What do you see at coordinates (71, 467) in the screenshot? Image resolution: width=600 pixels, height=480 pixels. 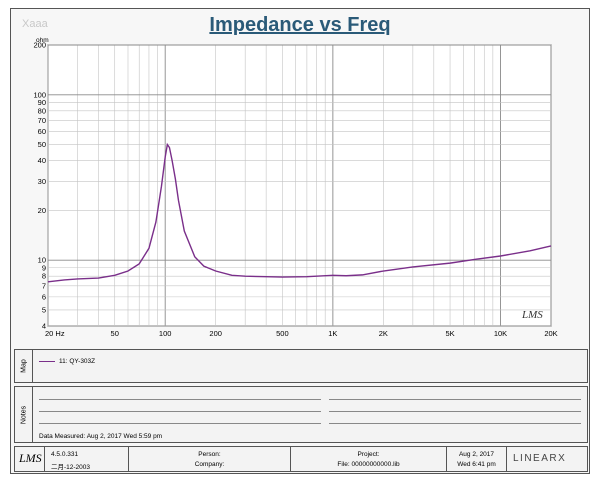 I see `version-date: 二月-12-2003` at bounding box center [71, 467].